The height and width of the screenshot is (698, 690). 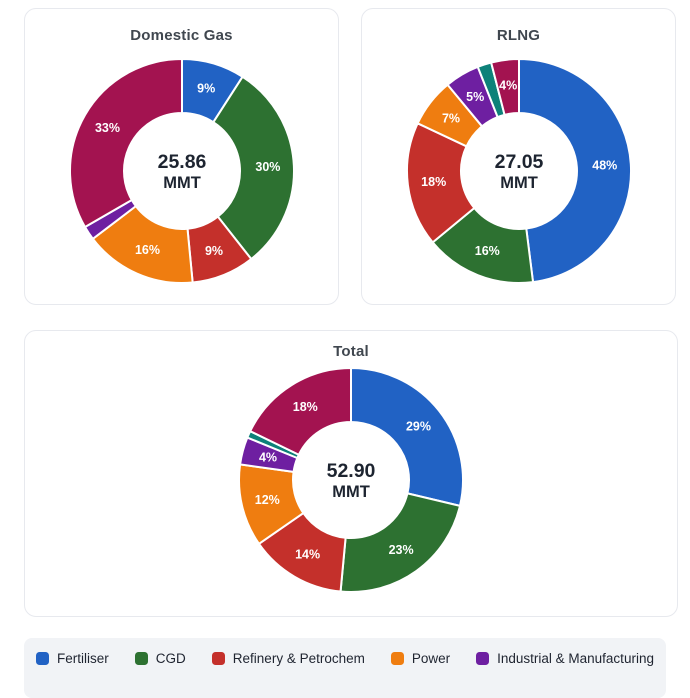 I want to click on legend-item-power: Power, so click(x=420, y=658).